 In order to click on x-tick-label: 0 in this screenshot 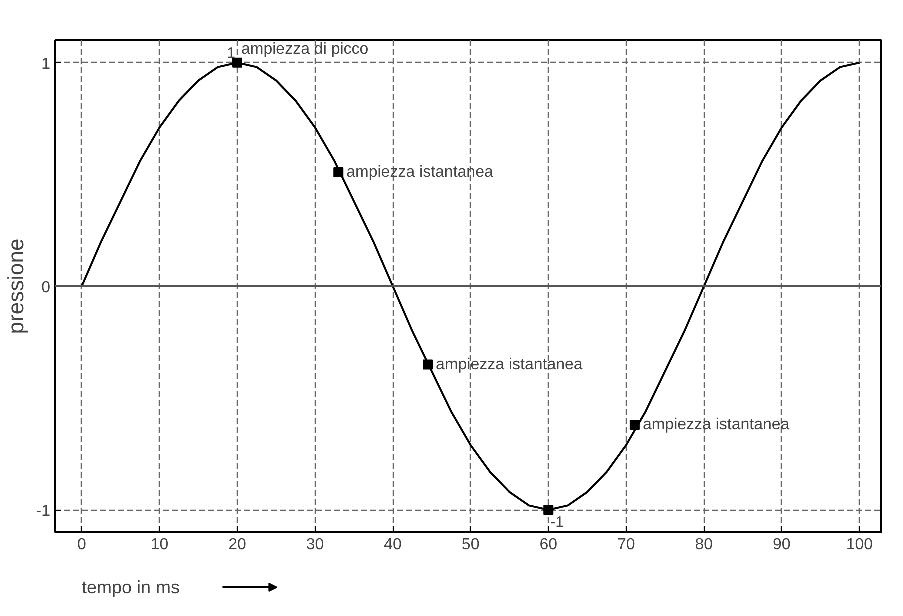, I will do `click(81, 545)`.